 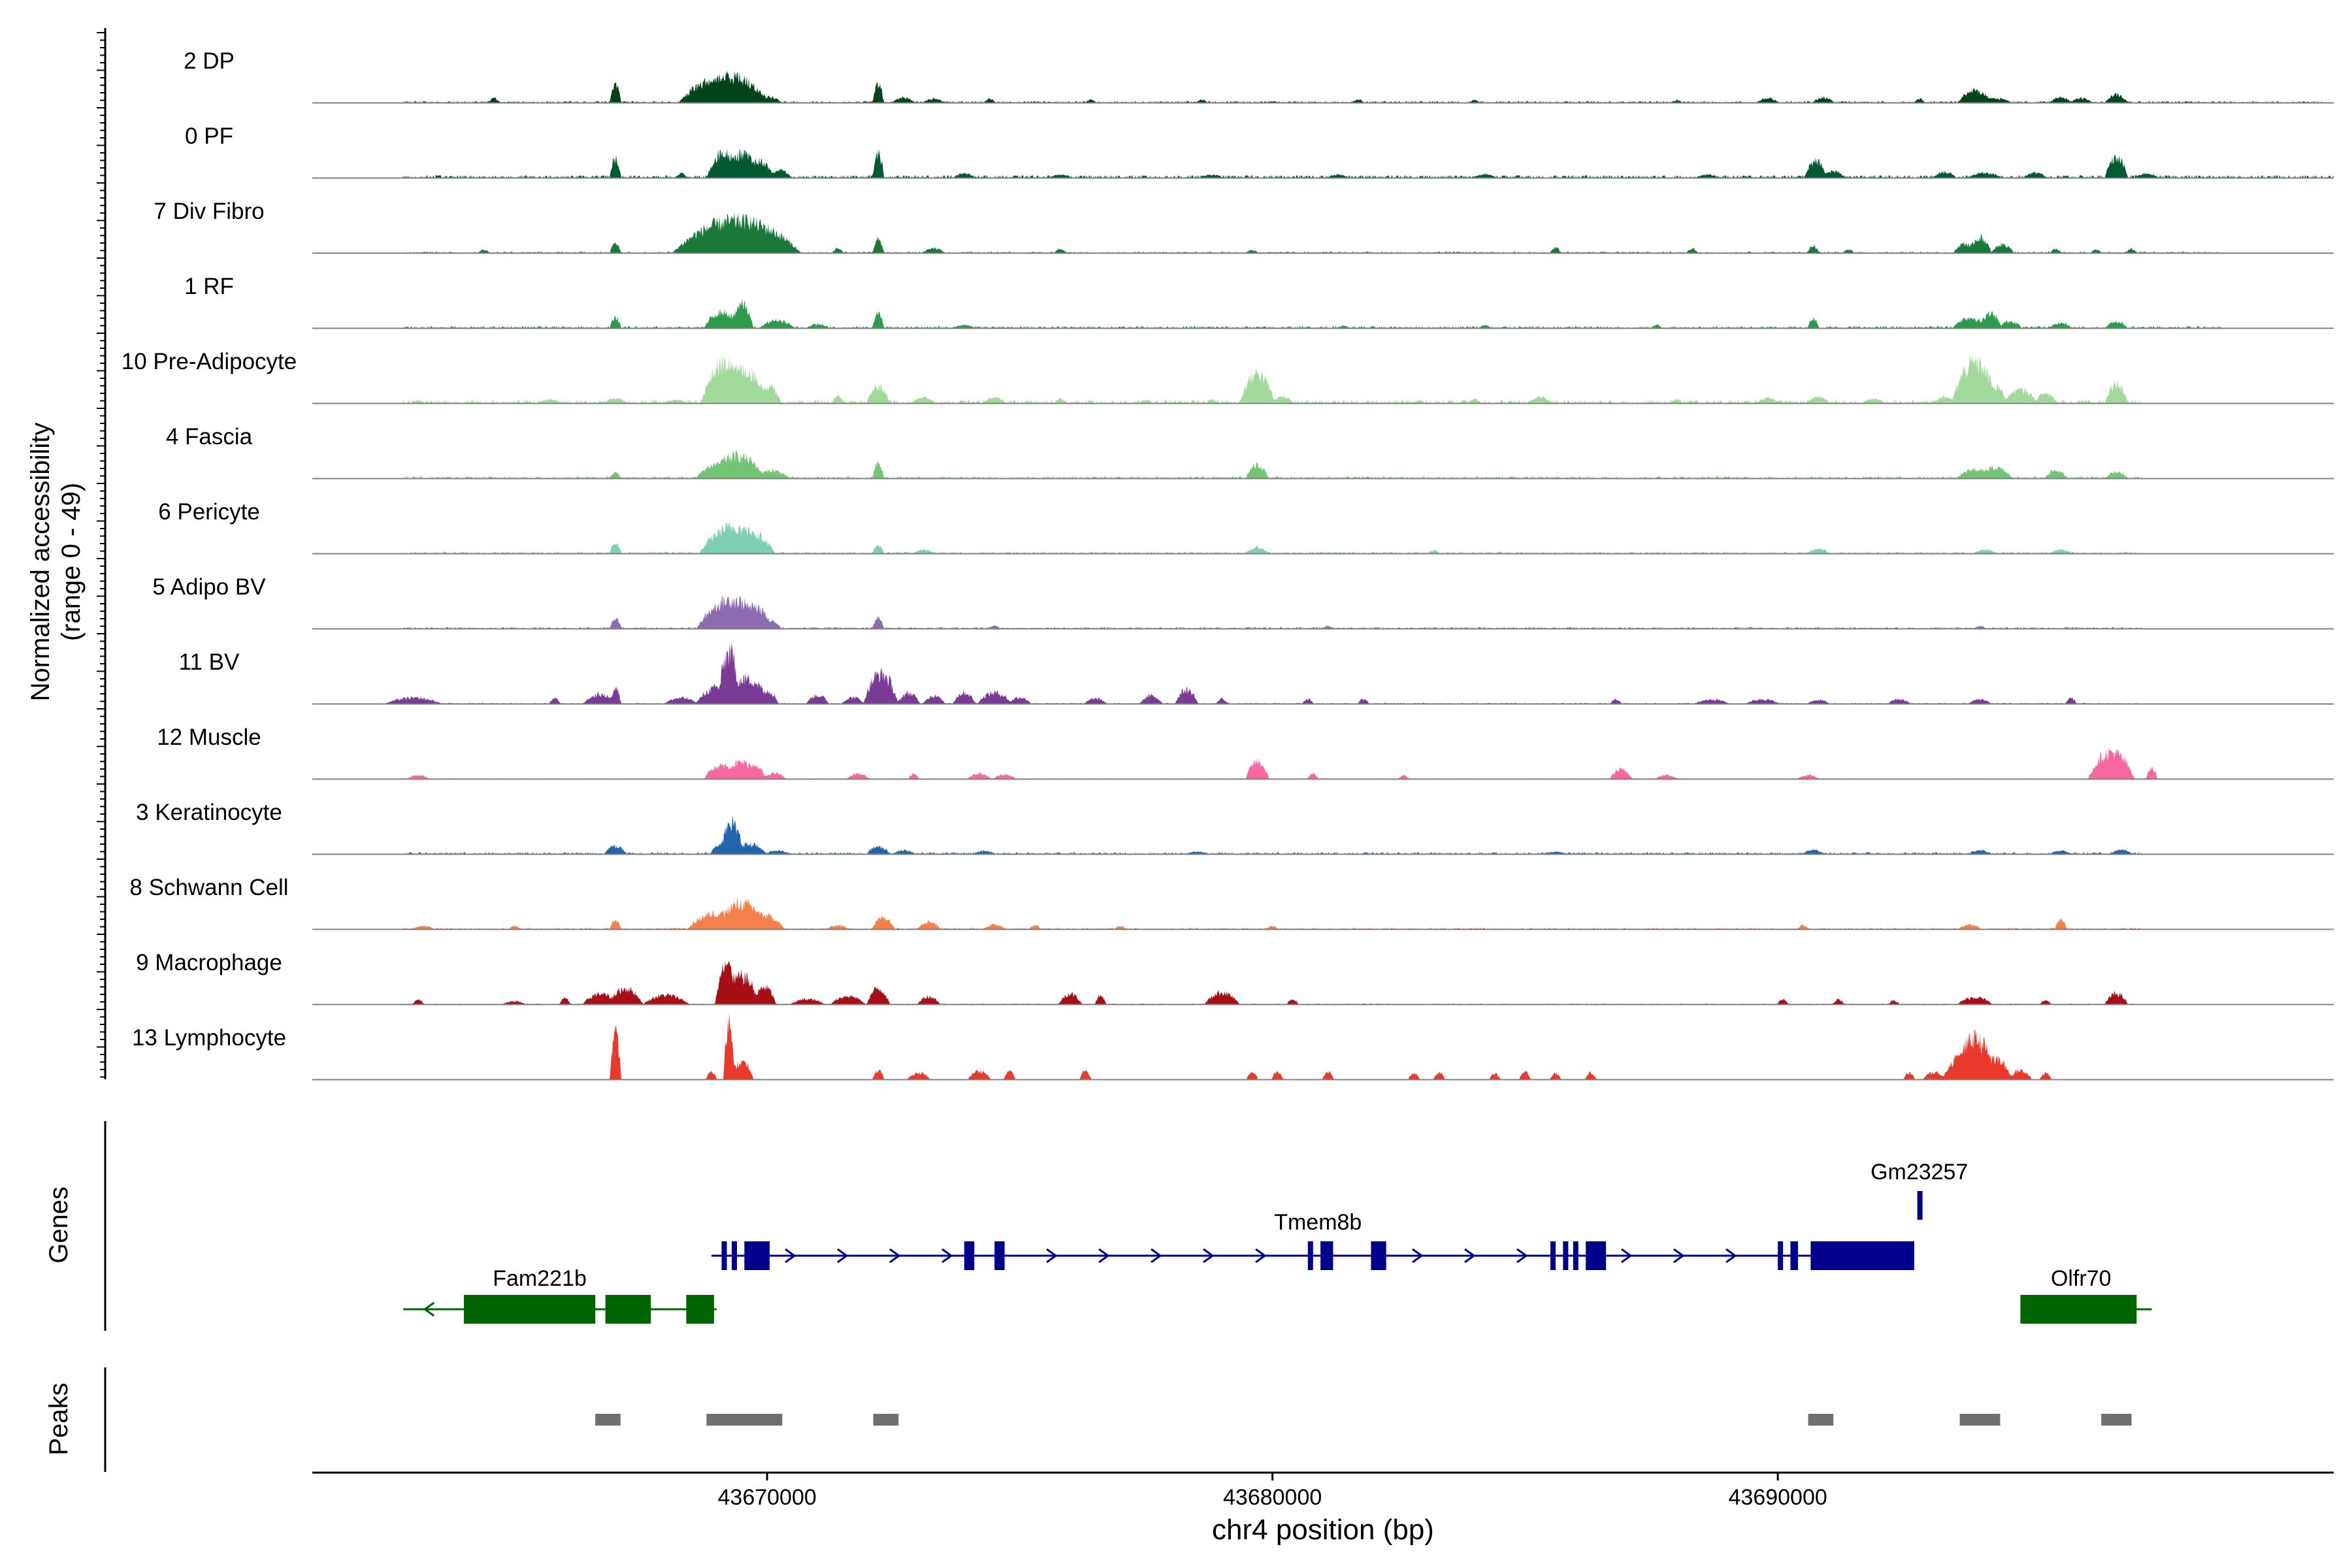 I want to click on gene-fam221b: Fam221b, so click(x=560, y=1295).